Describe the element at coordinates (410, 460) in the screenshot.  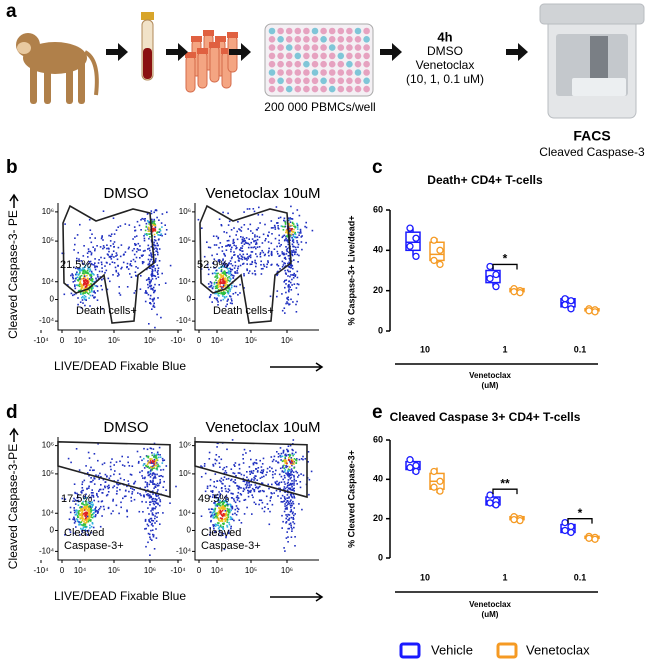
I see `data-point` at that location.